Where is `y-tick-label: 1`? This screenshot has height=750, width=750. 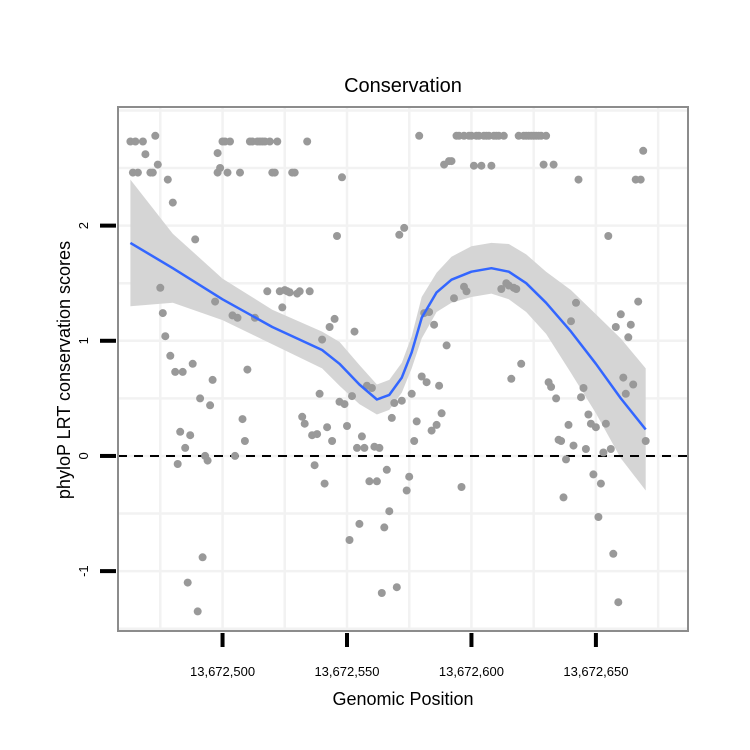 y-tick-label: 1 is located at coordinates (83, 340).